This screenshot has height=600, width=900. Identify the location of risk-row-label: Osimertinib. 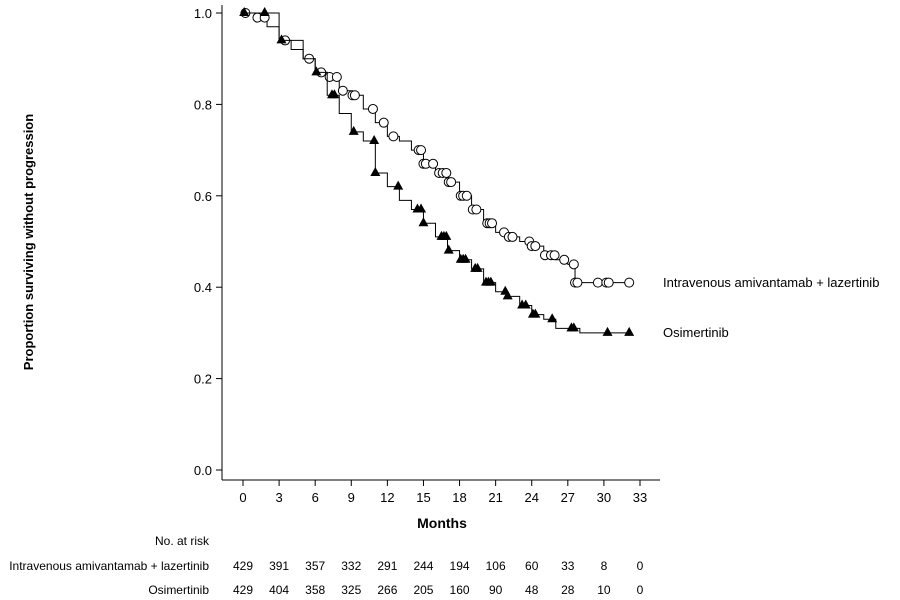
(178, 590).